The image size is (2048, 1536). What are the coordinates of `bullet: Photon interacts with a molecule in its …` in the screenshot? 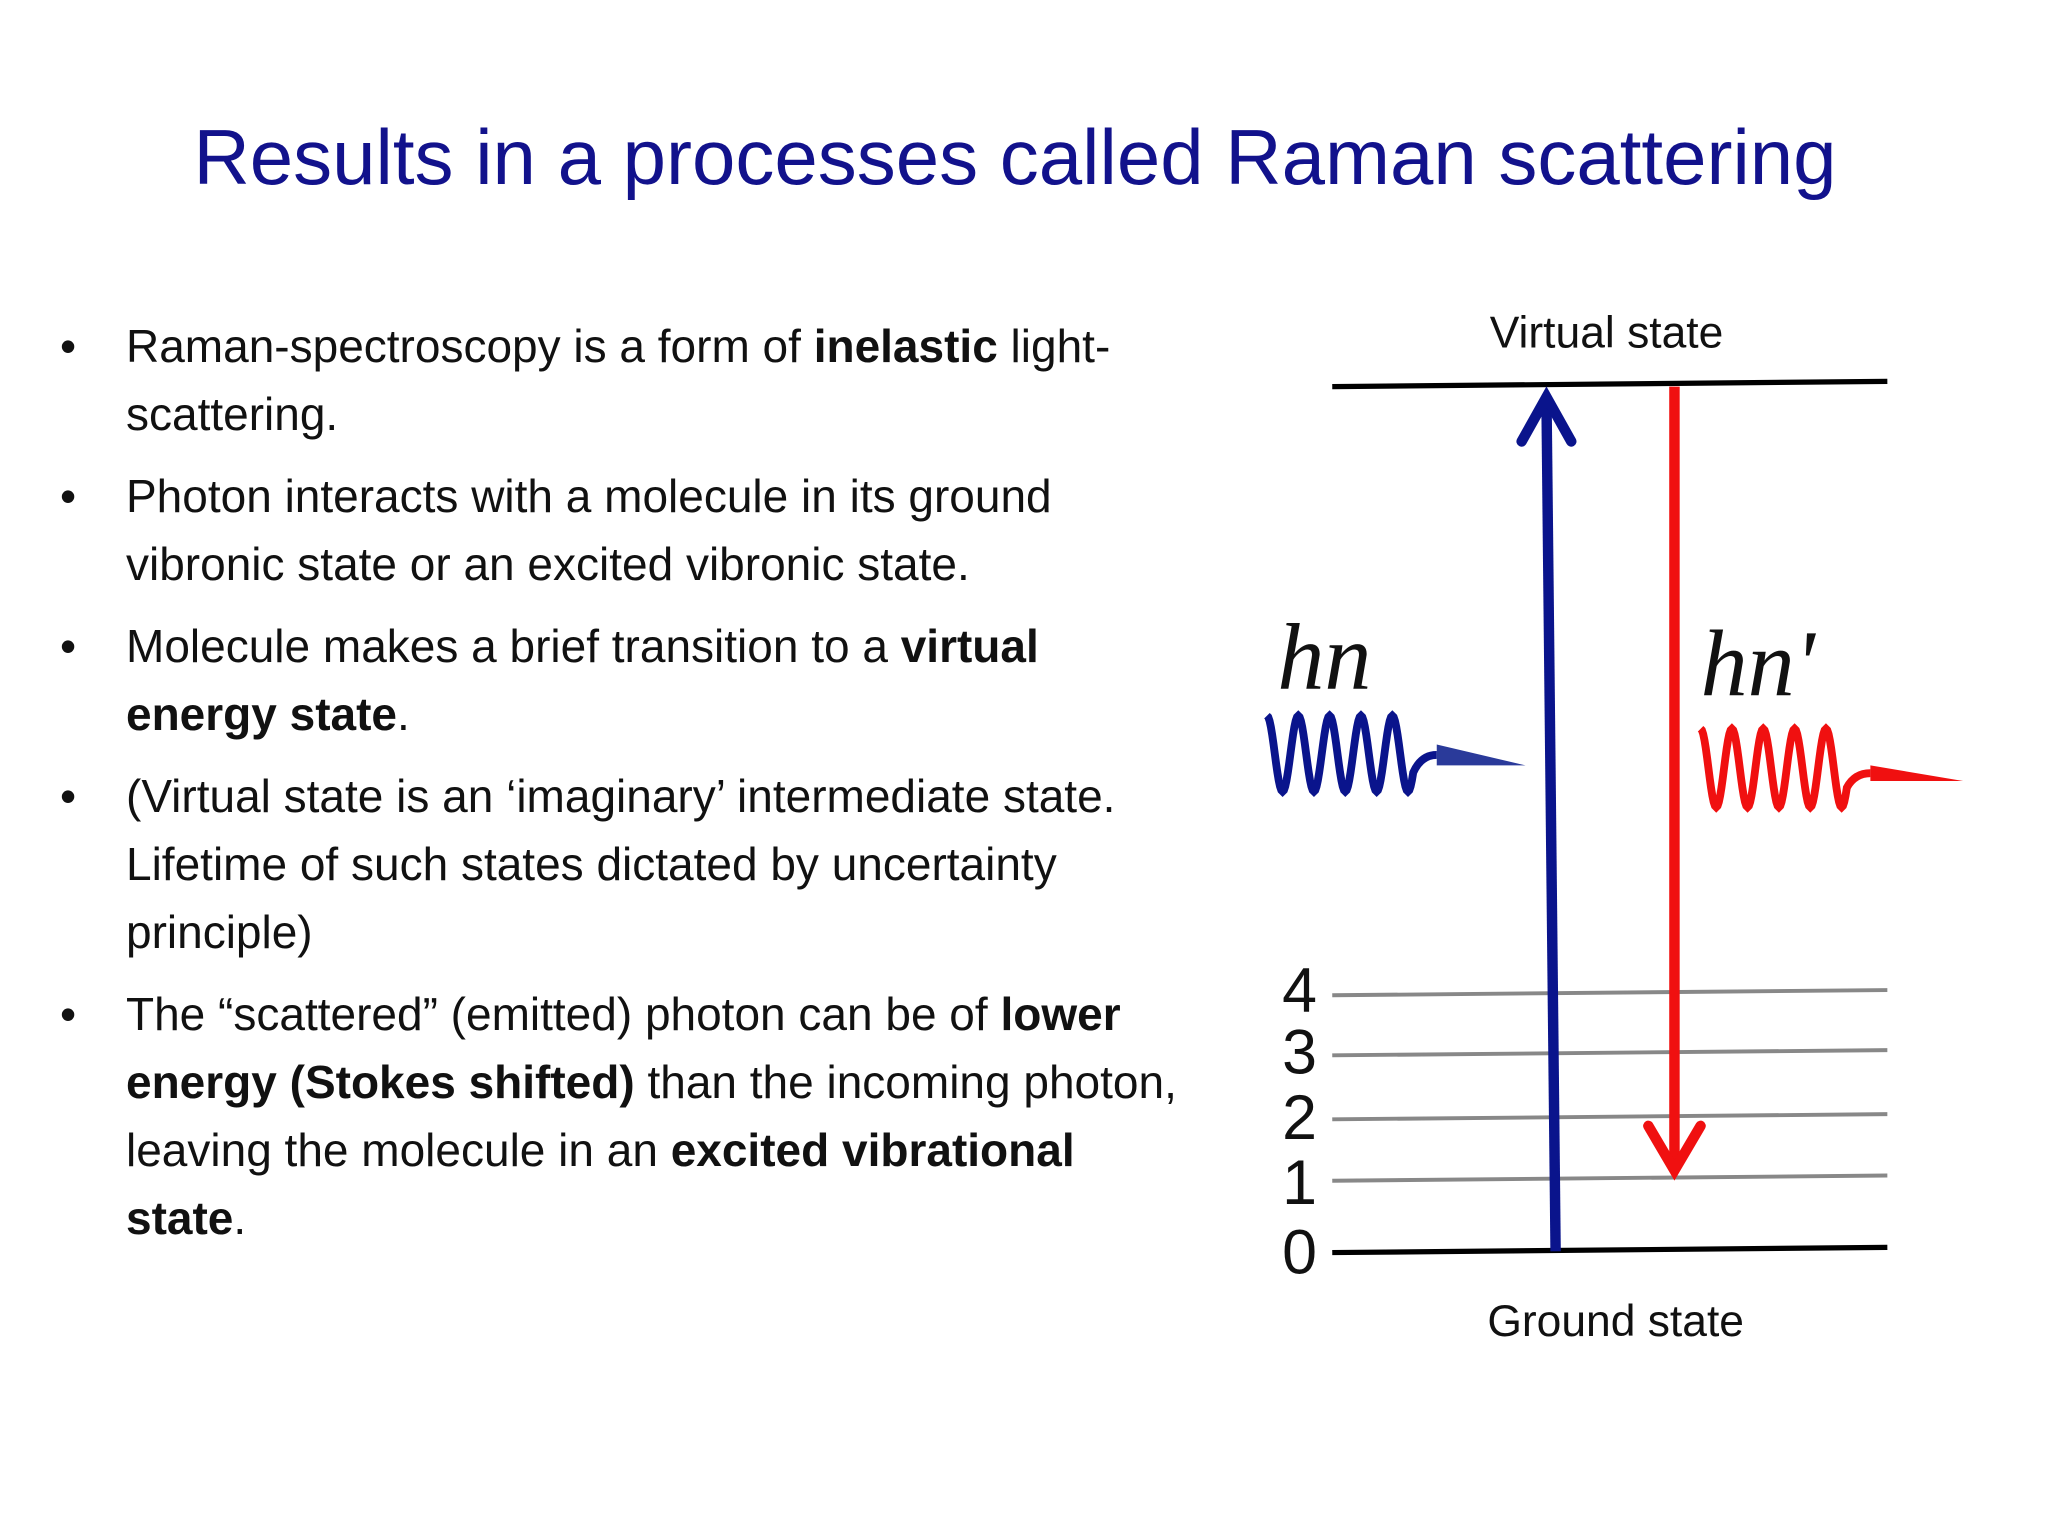 It's located at (625, 530).